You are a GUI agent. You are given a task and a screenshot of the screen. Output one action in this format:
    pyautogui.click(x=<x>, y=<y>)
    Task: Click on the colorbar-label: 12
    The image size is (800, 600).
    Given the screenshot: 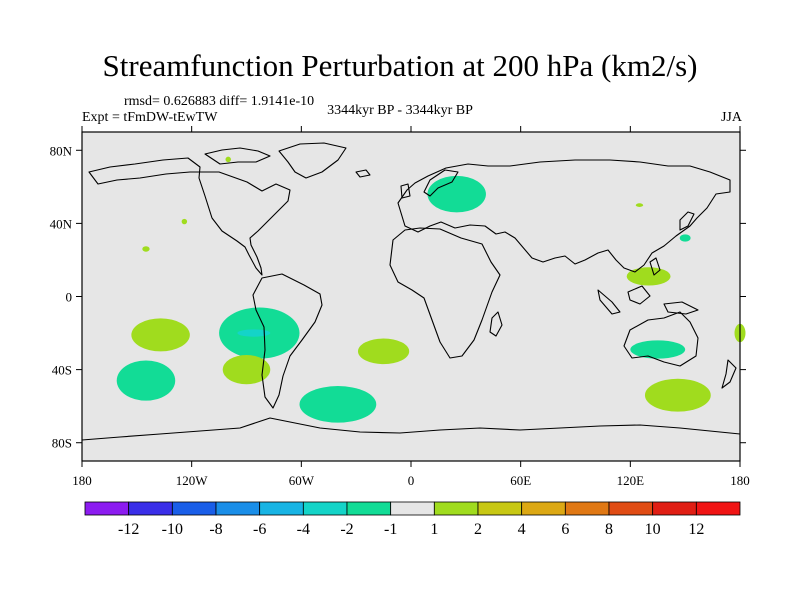 What is the action you would take?
    pyautogui.click(x=696, y=529)
    